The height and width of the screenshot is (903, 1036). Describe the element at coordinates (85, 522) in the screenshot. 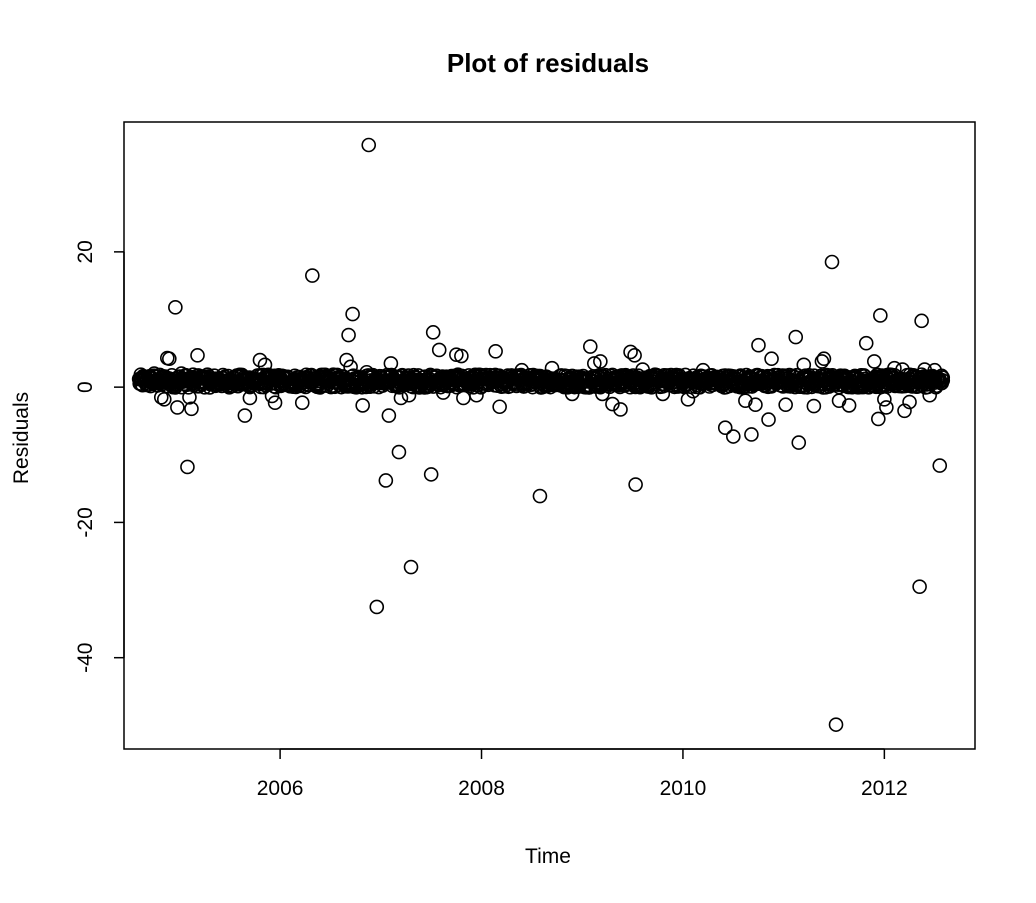

I see `y-tick-label: -20` at that location.